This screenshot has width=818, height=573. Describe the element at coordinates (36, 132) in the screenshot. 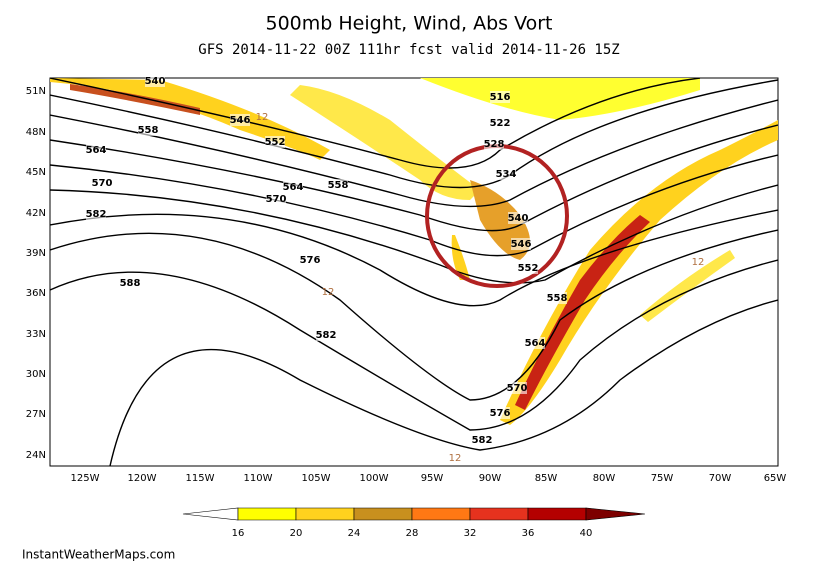

I see `lat-label: 48N` at that location.